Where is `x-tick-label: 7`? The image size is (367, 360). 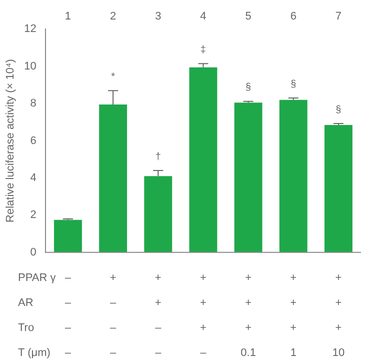
x-tick-label: 7 is located at coordinates (338, 16).